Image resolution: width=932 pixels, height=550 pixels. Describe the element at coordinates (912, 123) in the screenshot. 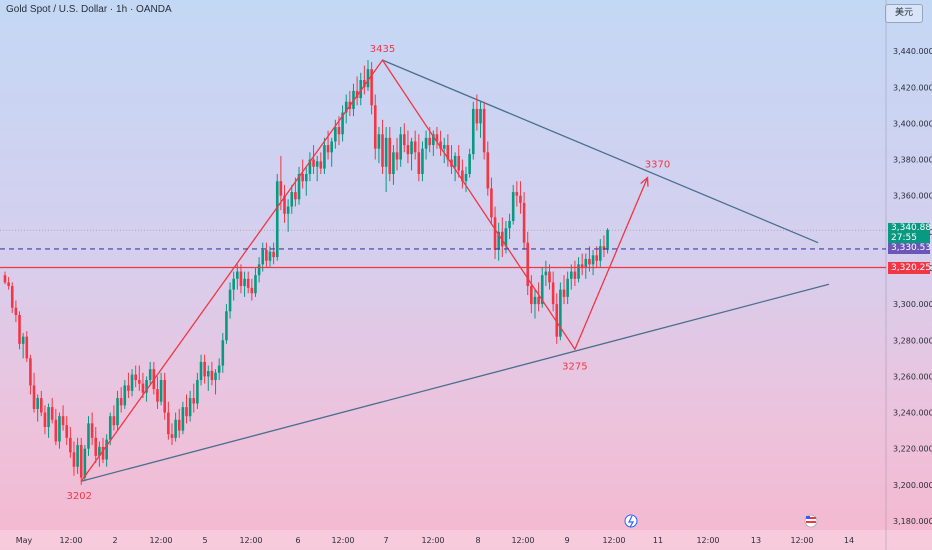

I see `price-tick-label: 3,400.000` at that location.